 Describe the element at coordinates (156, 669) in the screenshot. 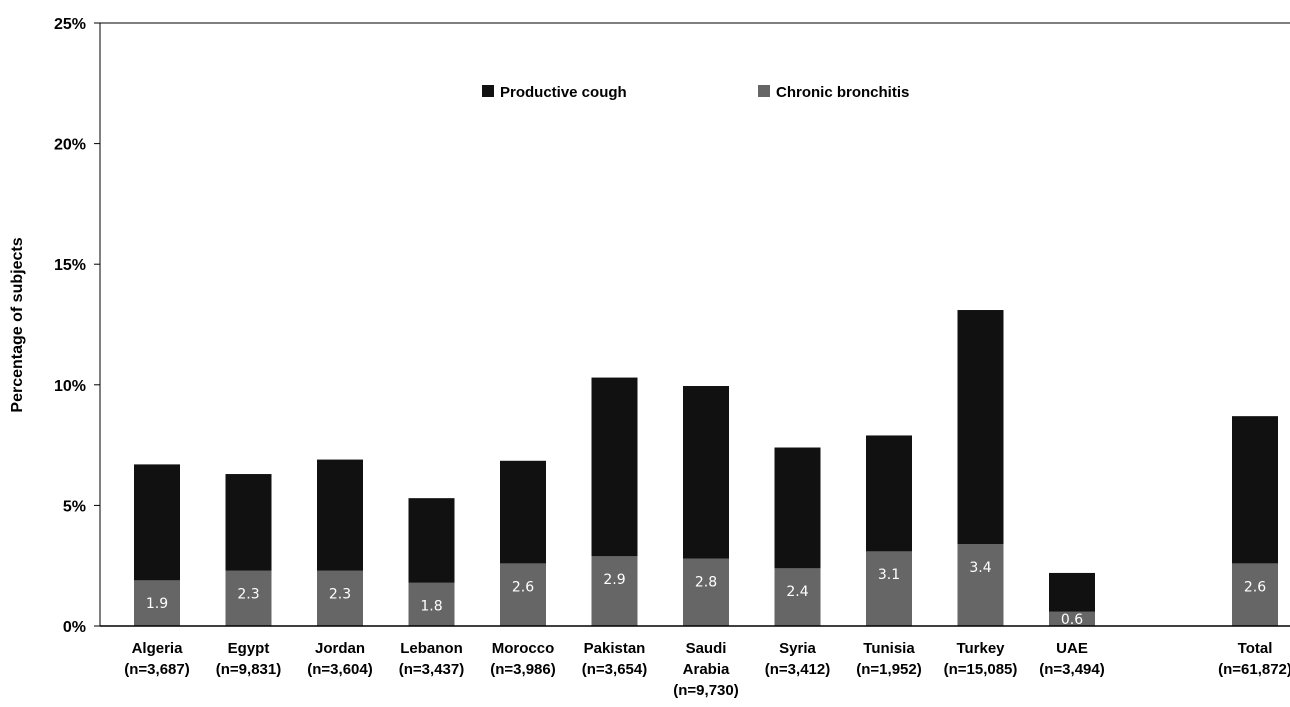

I see `category-label: (n=3,687)` at that location.